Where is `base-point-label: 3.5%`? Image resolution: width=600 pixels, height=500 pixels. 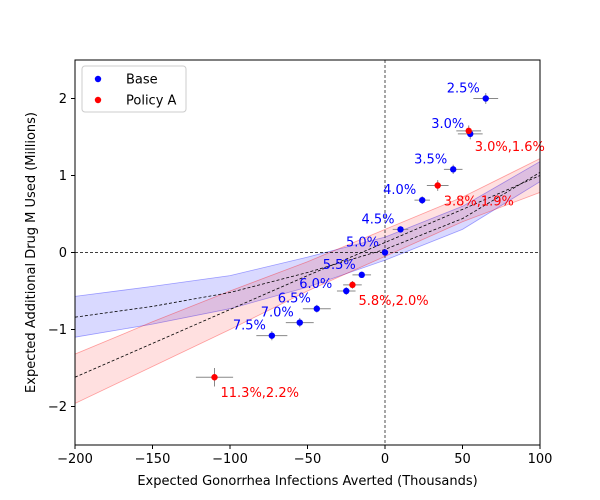 base-point-label: 3.5% is located at coordinates (430, 159).